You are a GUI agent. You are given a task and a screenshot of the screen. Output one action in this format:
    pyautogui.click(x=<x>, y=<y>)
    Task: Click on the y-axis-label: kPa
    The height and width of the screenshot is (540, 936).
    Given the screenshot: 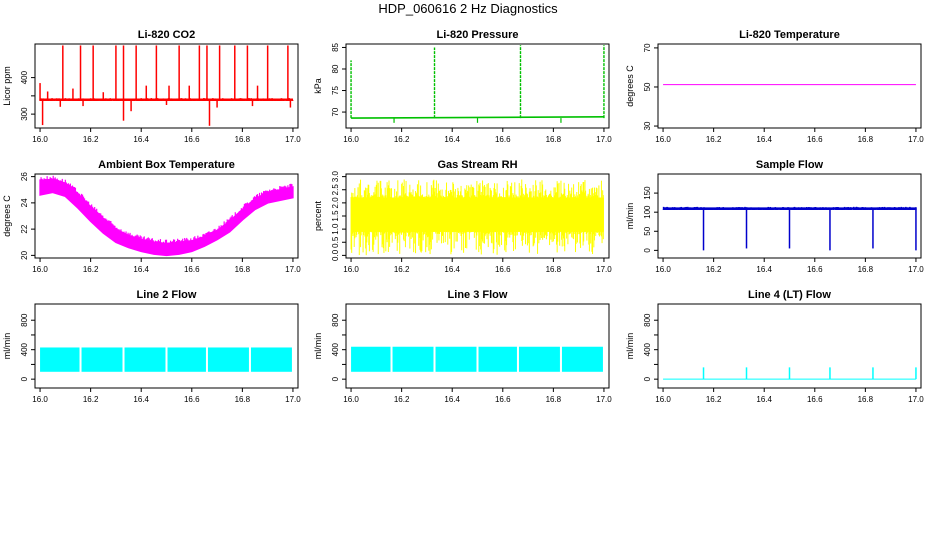 What is the action you would take?
    pyautogui.click(x=318, y=86)
    